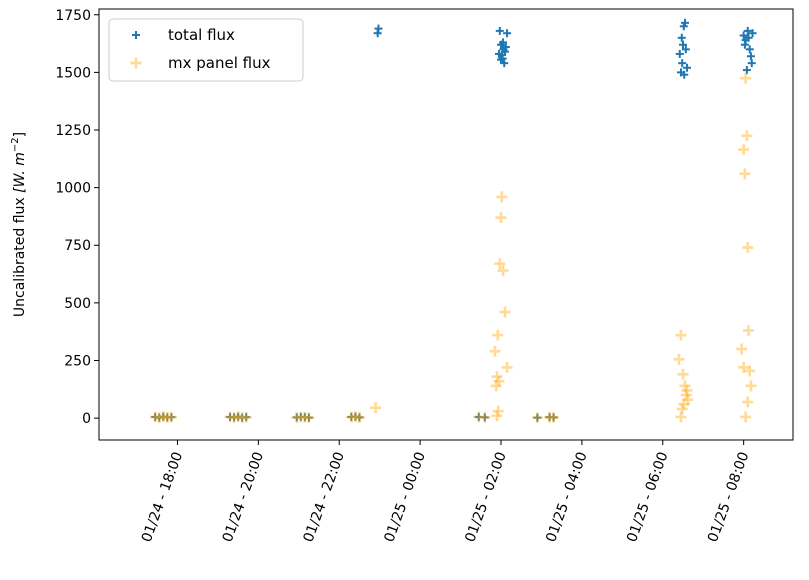 The width and height of the screenshot is (809, 580). What do you see at coordinates (15, 144) in the screenshot?
I see `y-label-exponent: −2` at bounding box center [15, 144].